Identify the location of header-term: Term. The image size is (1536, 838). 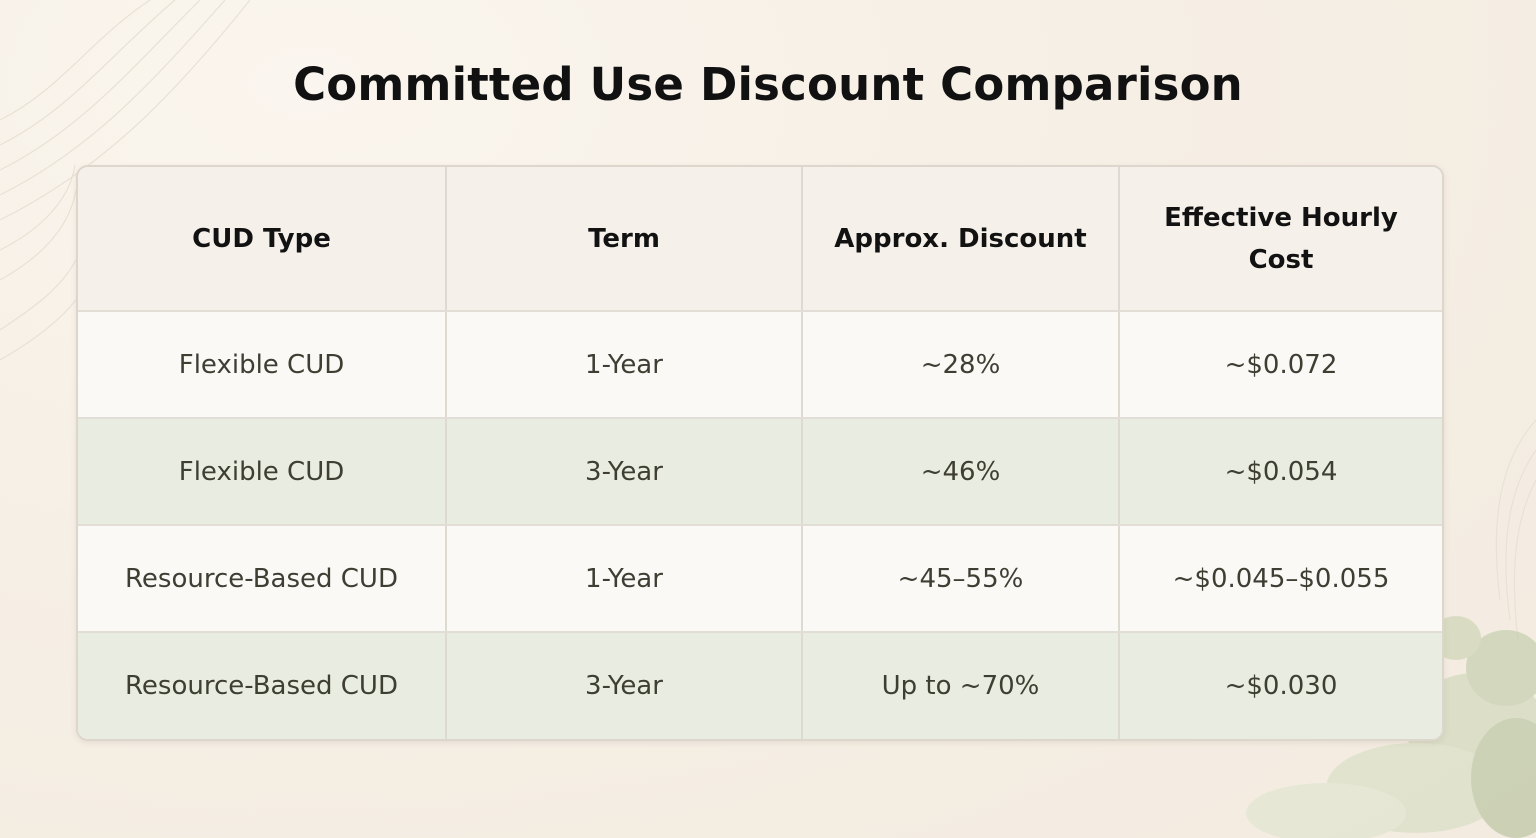
(624, 239).